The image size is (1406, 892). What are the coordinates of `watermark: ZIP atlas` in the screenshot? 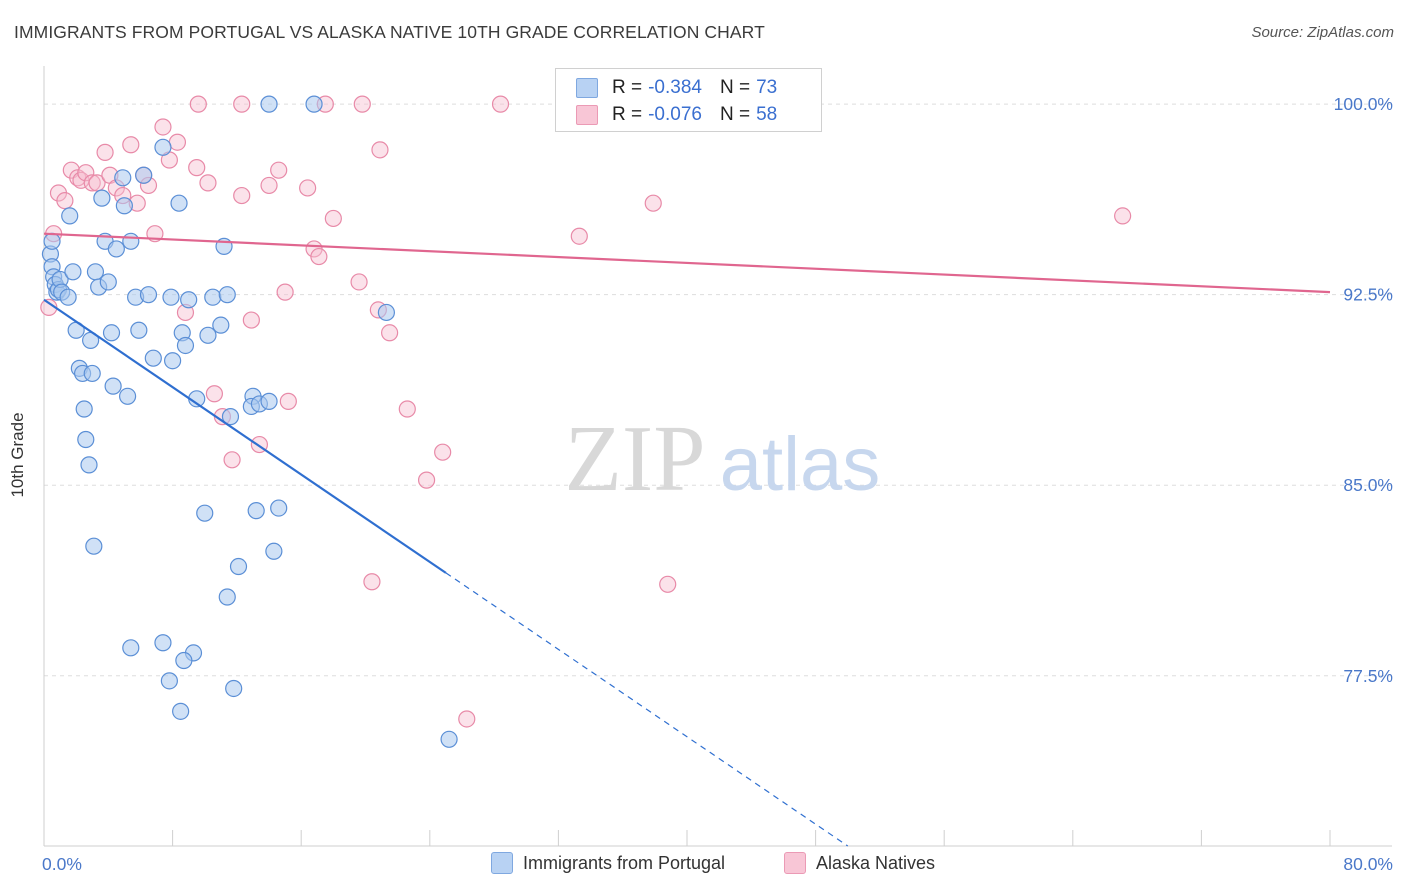 It's located at (723, 459).